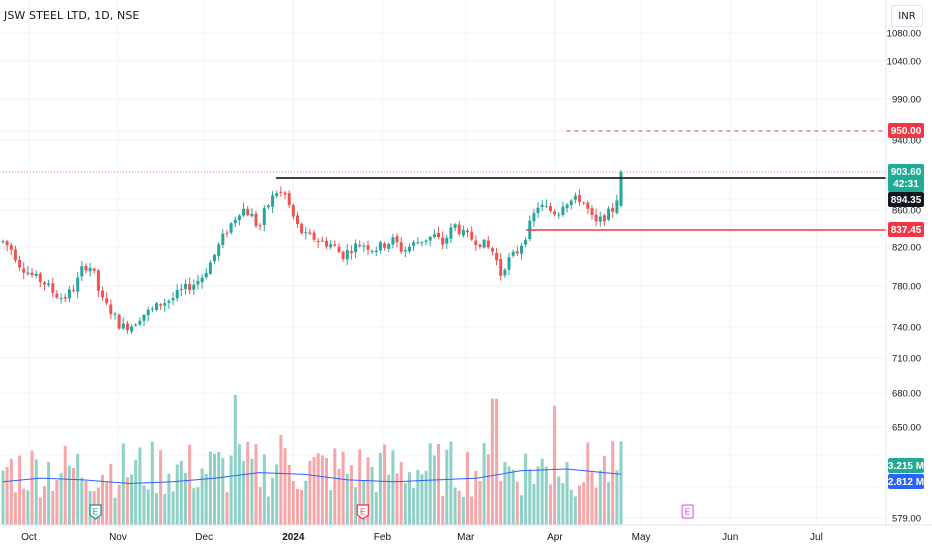  What do you see at coordinates (906, 230) in the screenshot?
I see `support-price-tag-text: 837.45` at bounding box center [906, 230].